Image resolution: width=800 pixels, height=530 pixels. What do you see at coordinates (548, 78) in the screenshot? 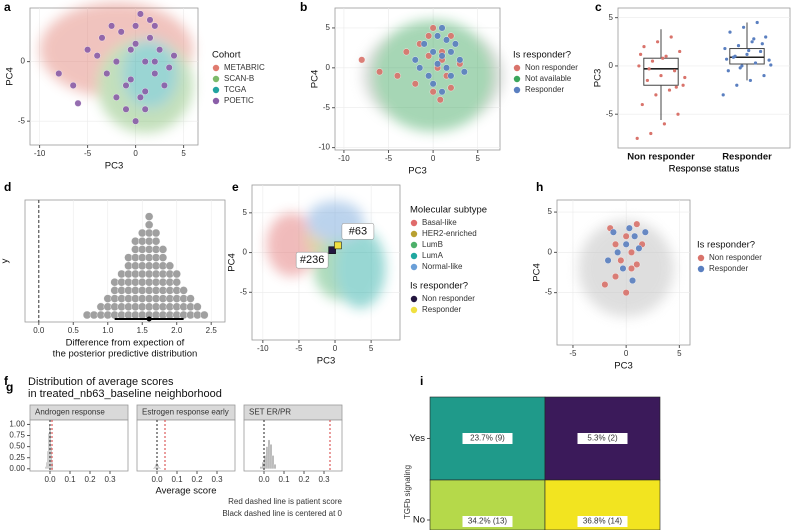
I see `legend-label: Not available` at bounding box center [548, 78].